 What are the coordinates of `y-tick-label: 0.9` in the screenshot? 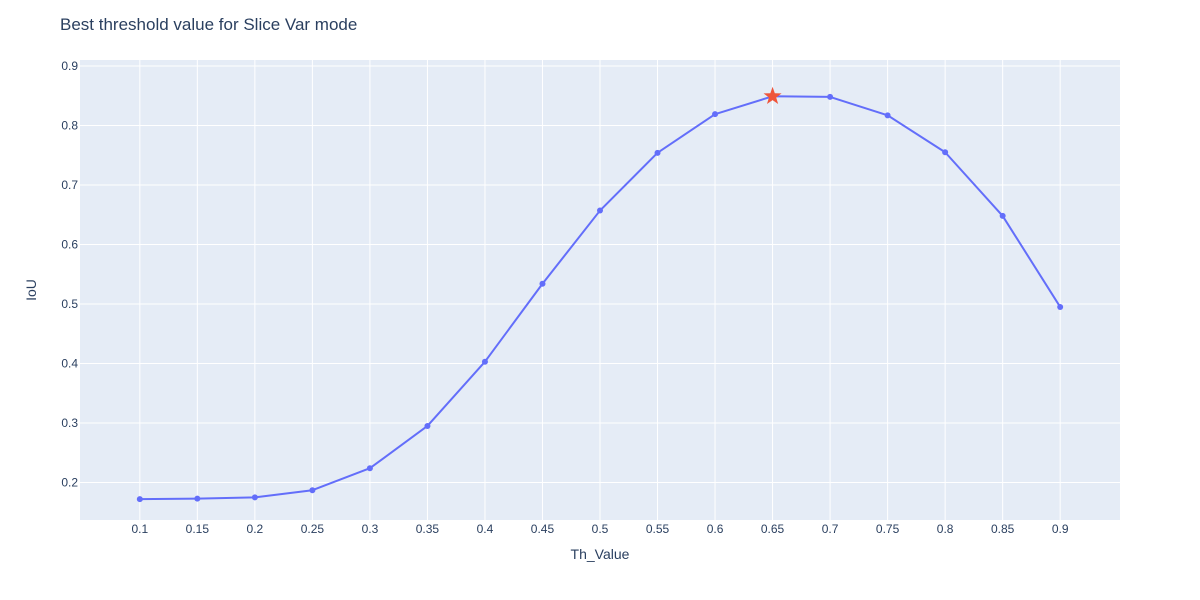 It's located at (69, 66).